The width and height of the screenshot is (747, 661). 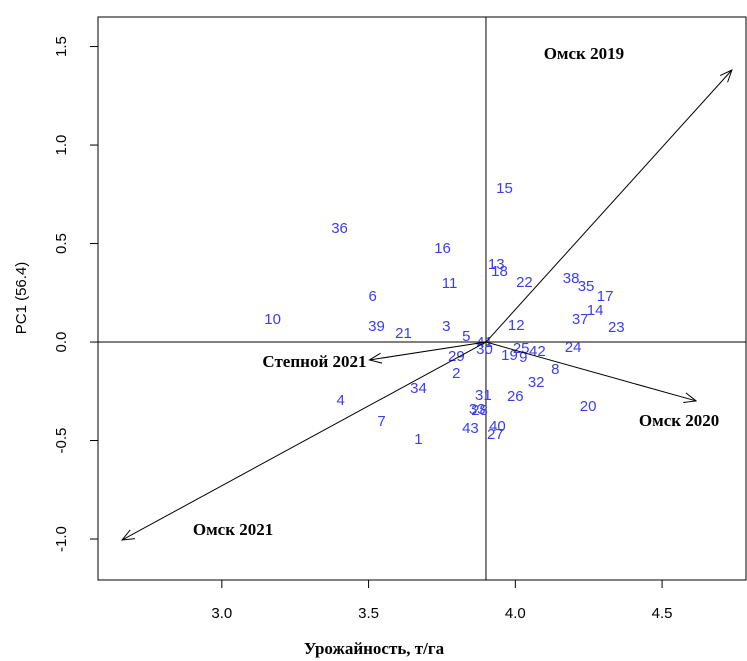 I want to click on point-label: 7, so click(x=381, y=421).